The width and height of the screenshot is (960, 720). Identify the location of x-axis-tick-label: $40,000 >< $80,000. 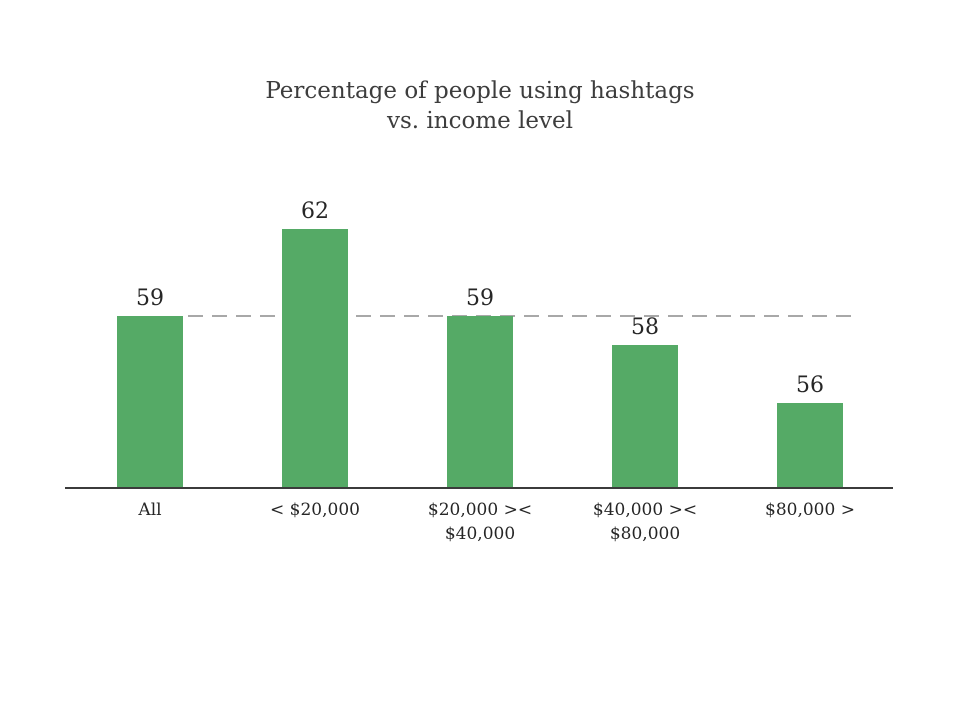
(645, 522).